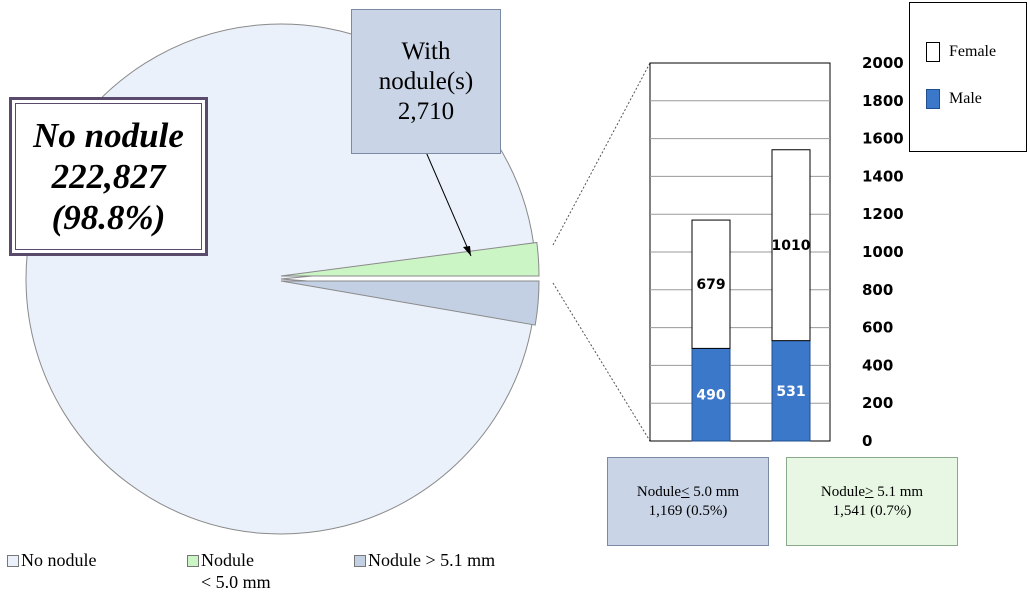 The width and height of the screenshot is (1030, 598). I want to click on bar-legend: Female Male, so click(968, 77).